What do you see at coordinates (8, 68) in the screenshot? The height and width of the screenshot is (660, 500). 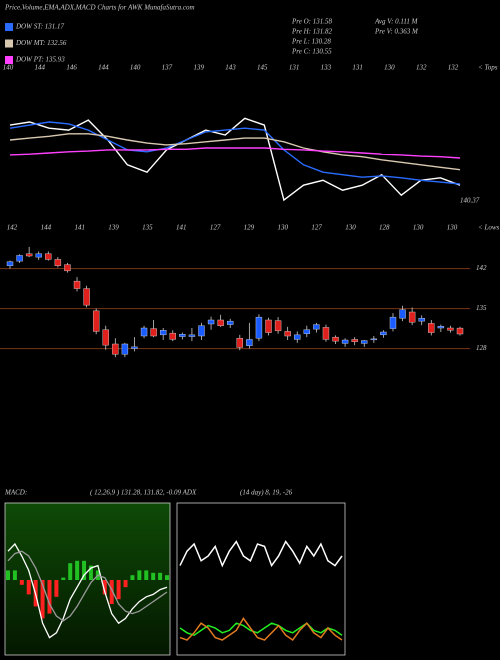 I see `top-value: 140` at bounding box center [8, 68].